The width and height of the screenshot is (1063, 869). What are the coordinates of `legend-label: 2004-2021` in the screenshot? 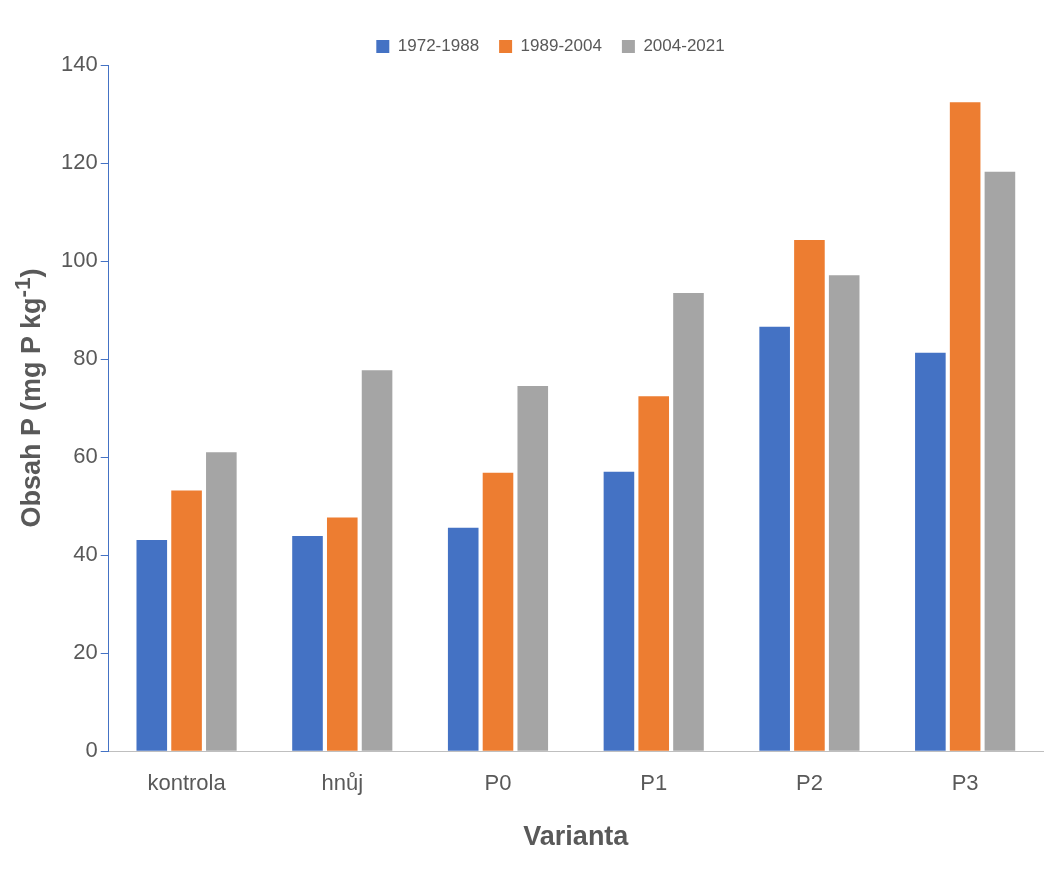 It's located at (684, 46).